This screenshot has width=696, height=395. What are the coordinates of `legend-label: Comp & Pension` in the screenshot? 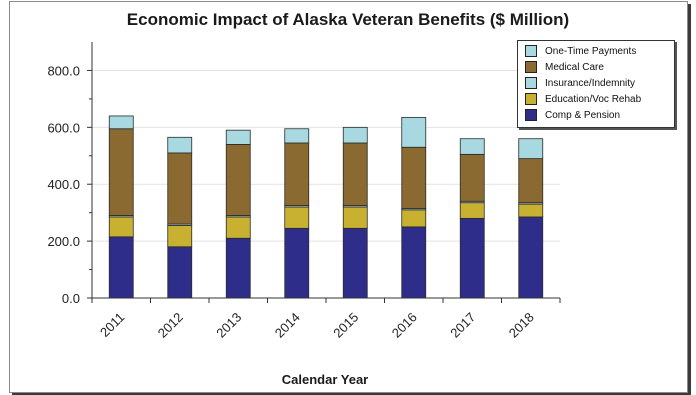 It's located at (583, 115).